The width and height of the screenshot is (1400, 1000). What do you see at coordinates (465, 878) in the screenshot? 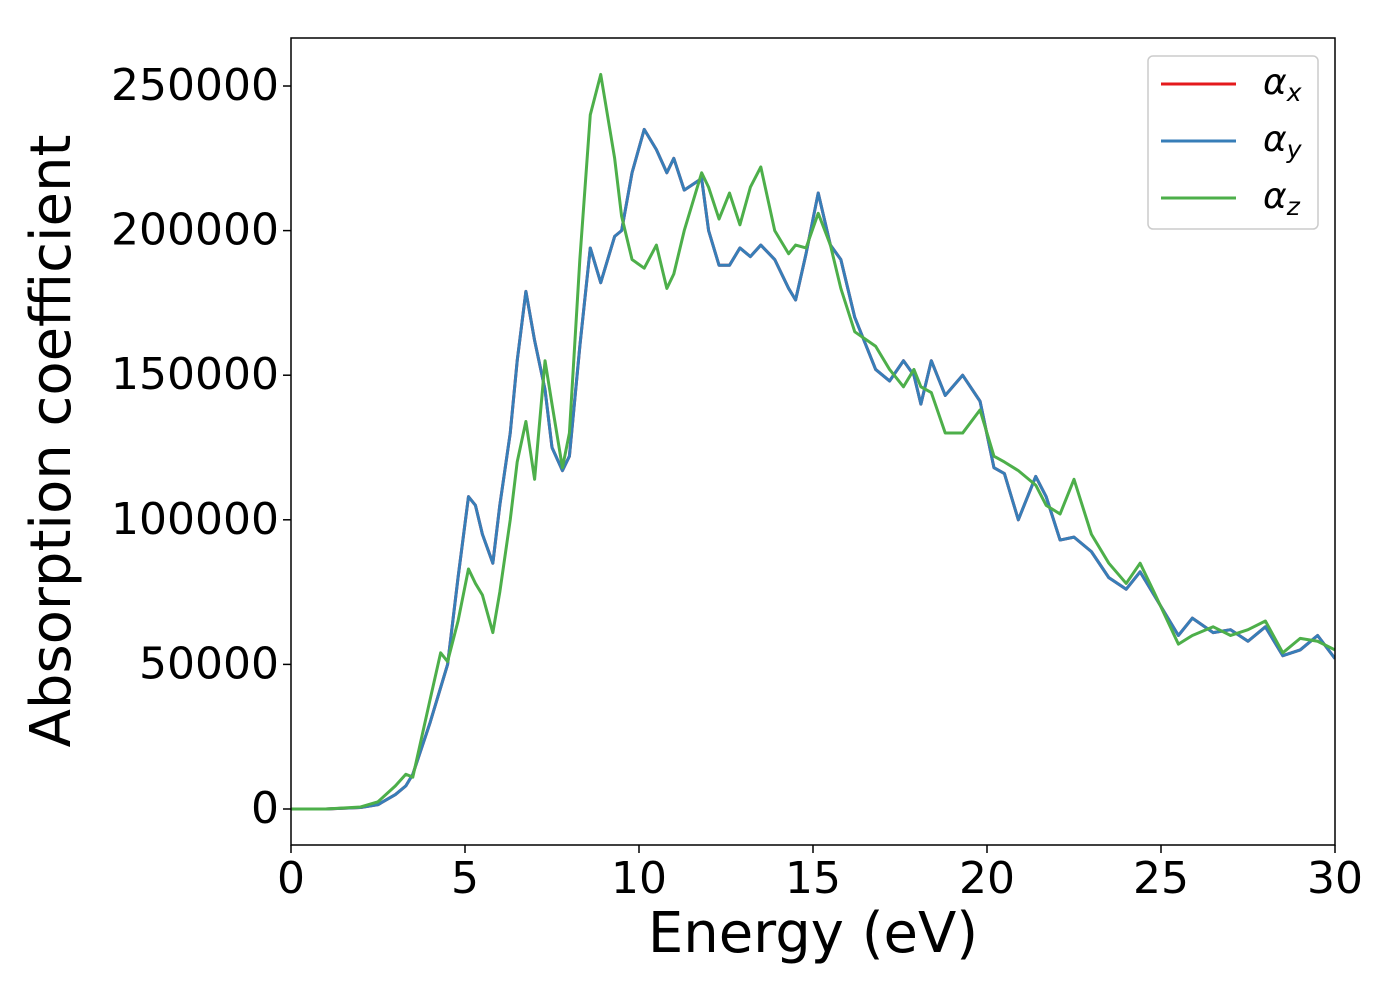
I see `x-tick-label: 5` at bounding box center [465, 878].